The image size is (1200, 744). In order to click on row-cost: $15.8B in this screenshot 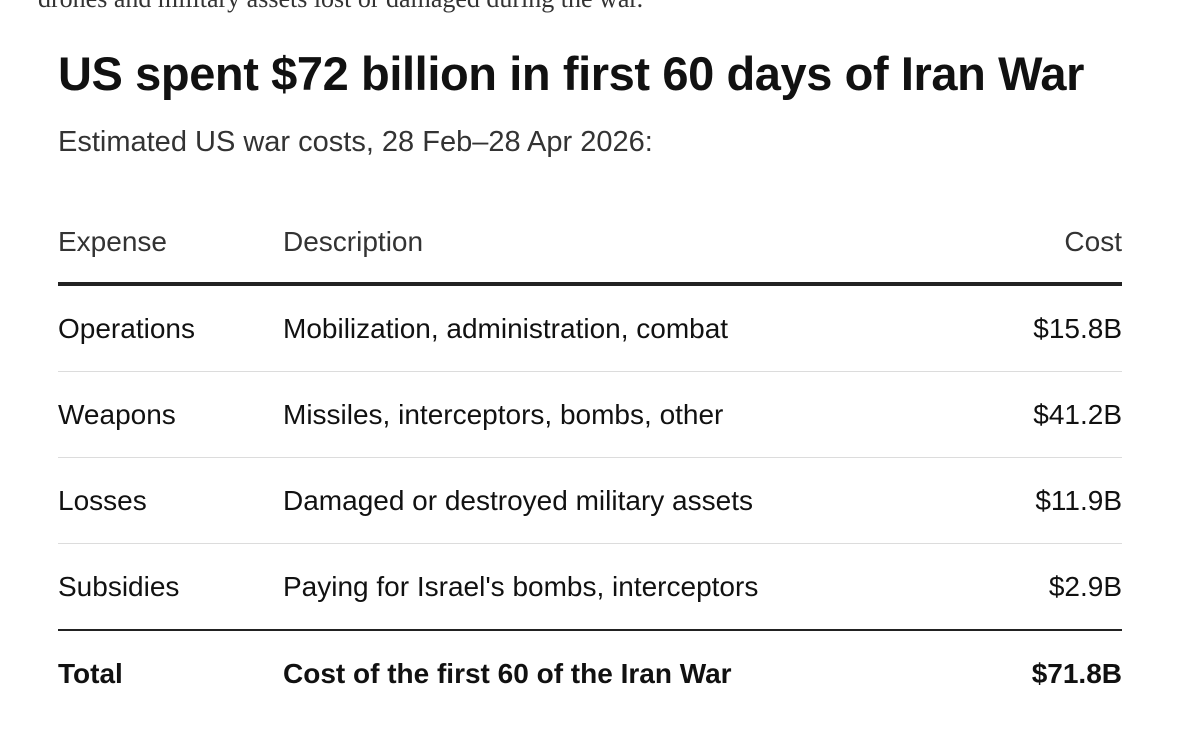, I will do `click(1077, 328)`.